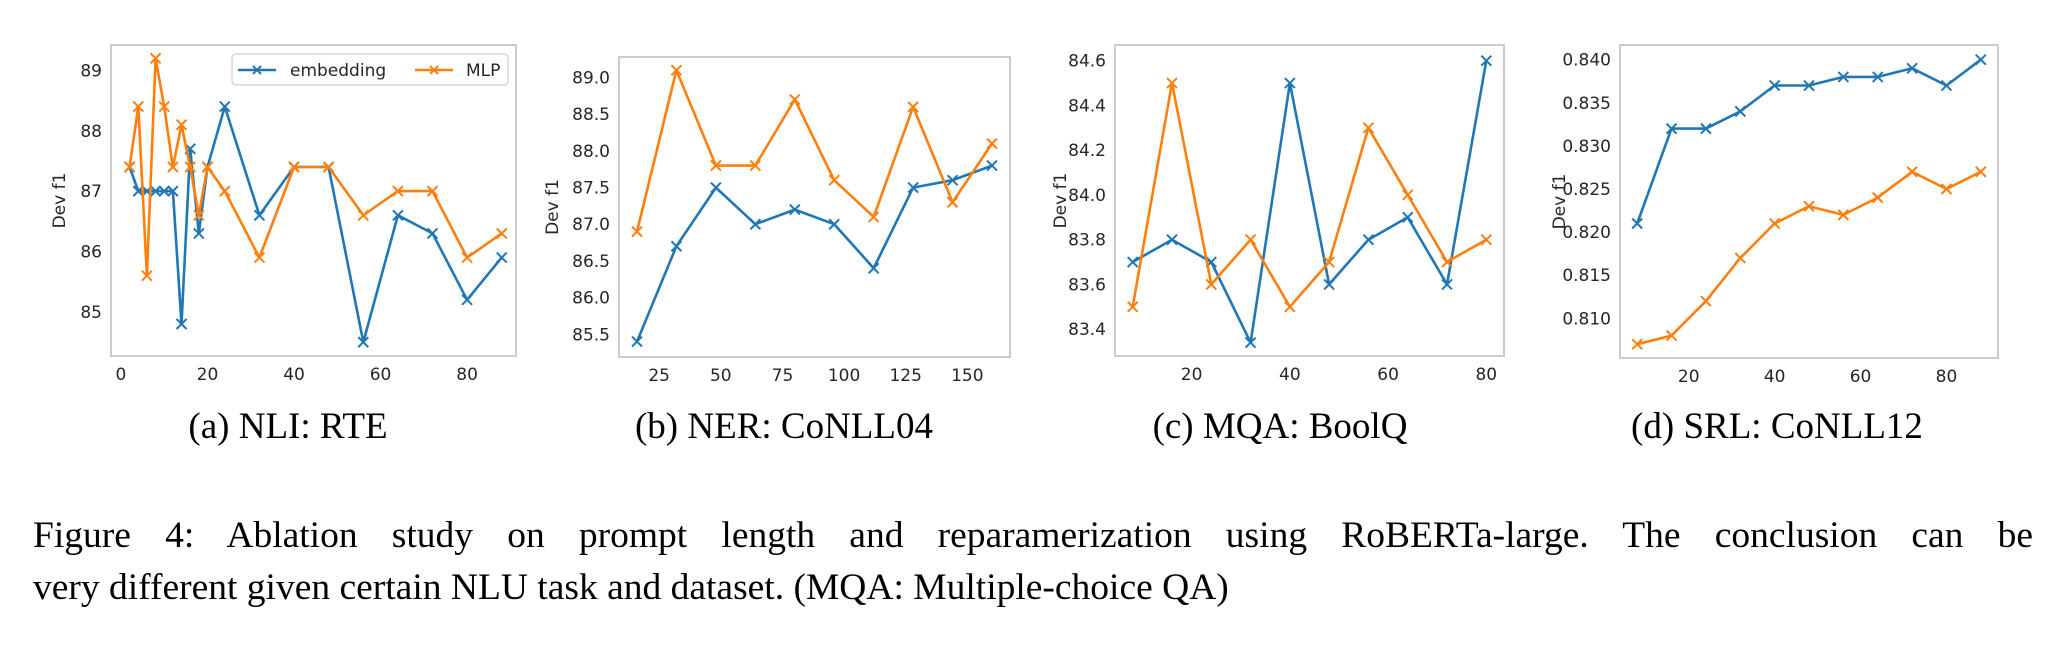 Image resolution: width=2064 pixels, height=654 pixels. I want to click on y-tick-label: 88.5, so click(591, 115).